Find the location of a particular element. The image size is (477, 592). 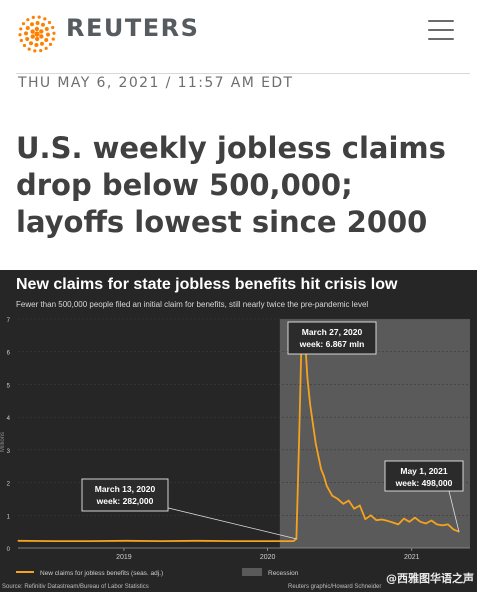

brand-name: REUTERS is located at coordinates (133, 28).